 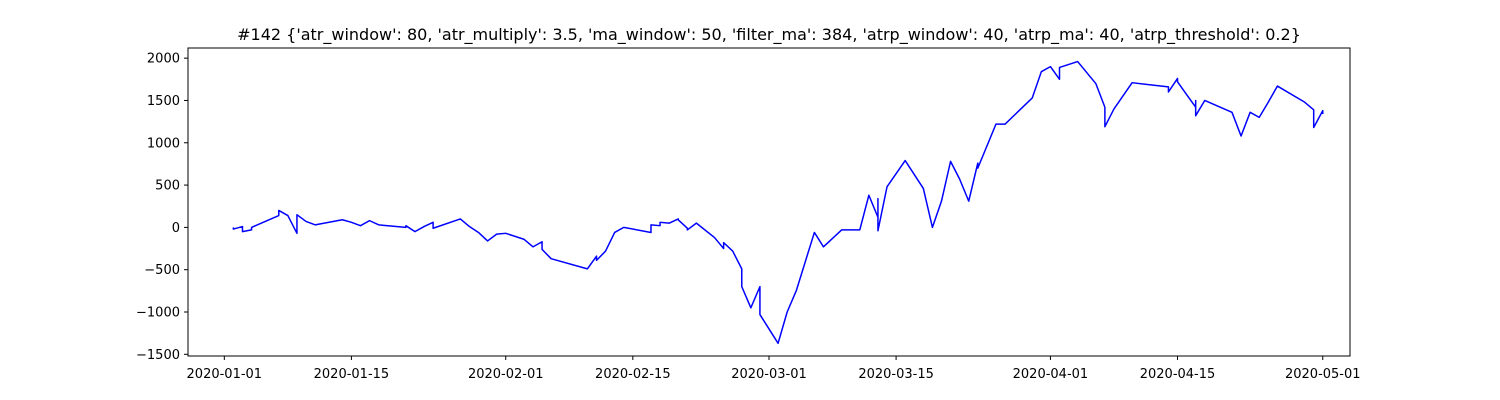 What do you see at coordinates (176, 228) in the screenshot?
I see `y-tick-label: 0` at bounding box center [176, 228].